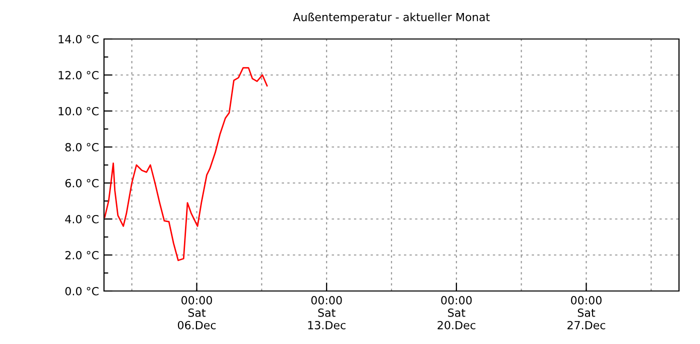 The height and width of the screenshot is (344, 700). Describe the element at coordinates (78, 111) in the screenshot. I see `y-tick-label: 10.0 °C` at that location.